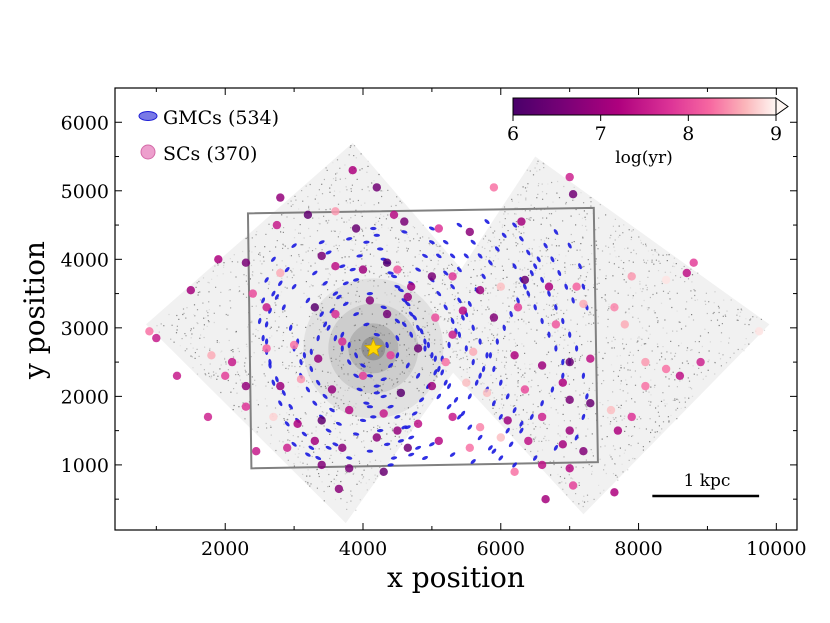 The width and height of the screenshot is (830, 623). Describe the element at coordinates (638, 549) in the screenshot. I see `x-tick-label: 8000` at that location.